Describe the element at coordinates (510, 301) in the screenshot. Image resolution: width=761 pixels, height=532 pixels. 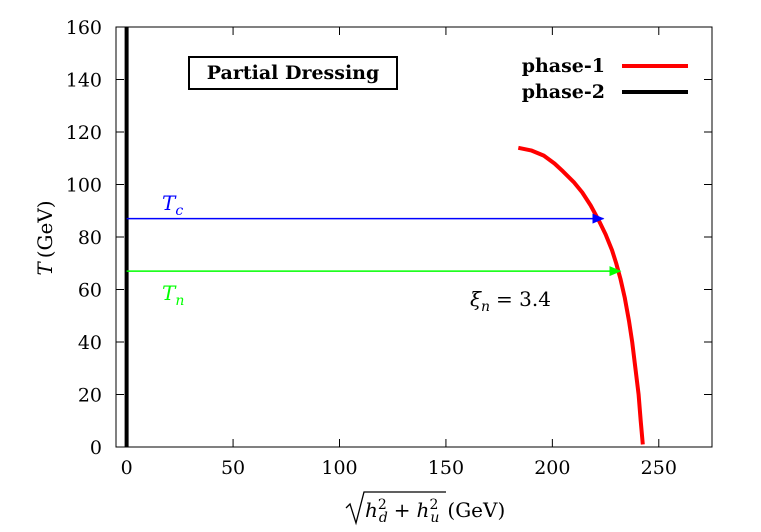
I see `xi-annotation: ξn = 3.4` at that location.